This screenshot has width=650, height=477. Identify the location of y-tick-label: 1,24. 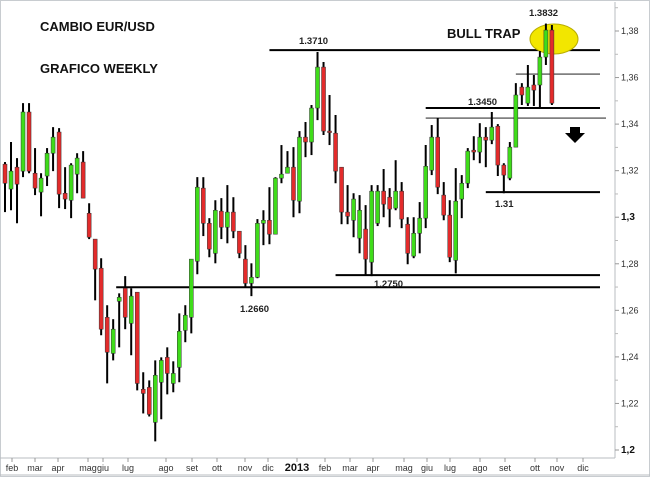
(630, 357).